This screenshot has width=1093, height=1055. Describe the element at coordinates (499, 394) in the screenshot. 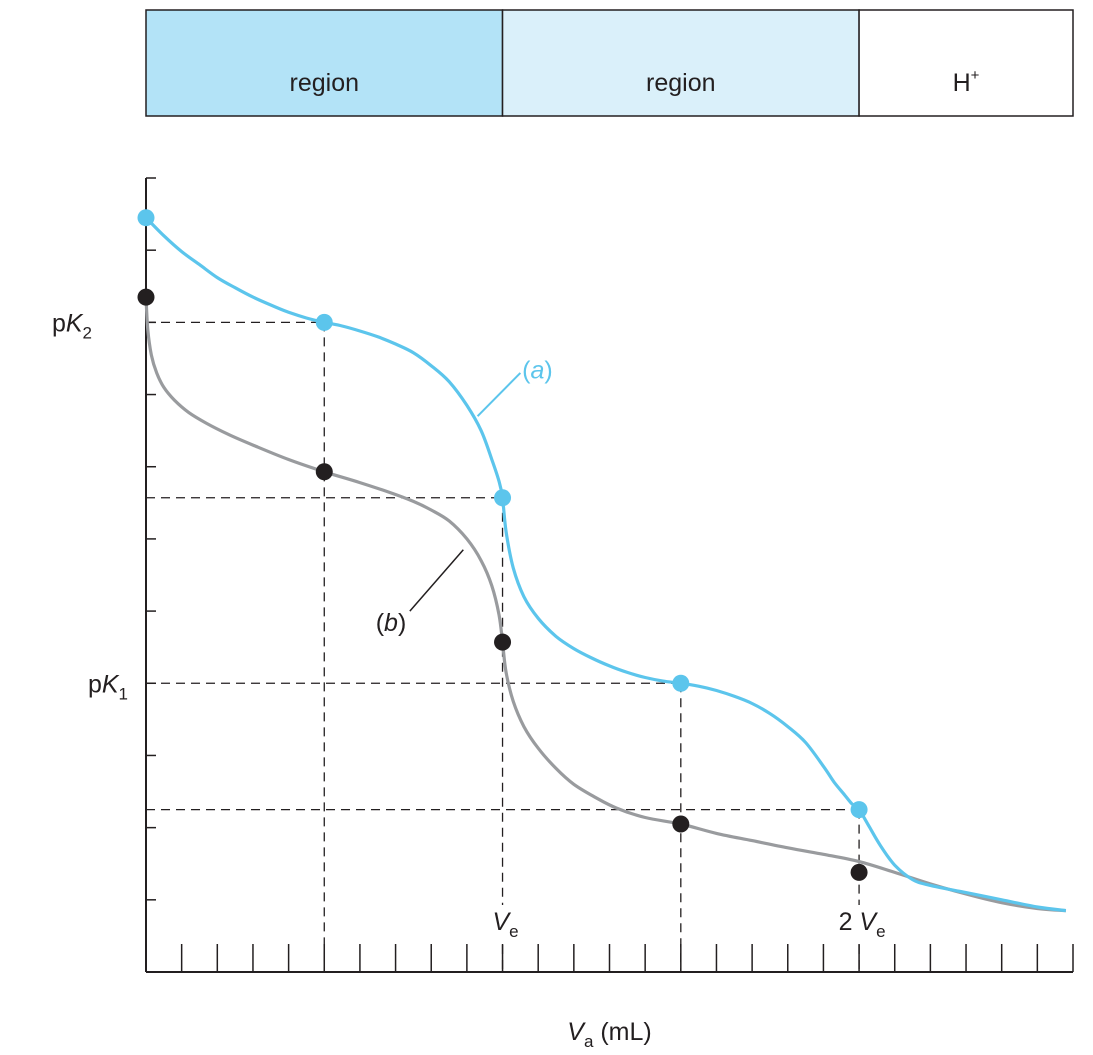

I see `callout-leader-a` at that location.